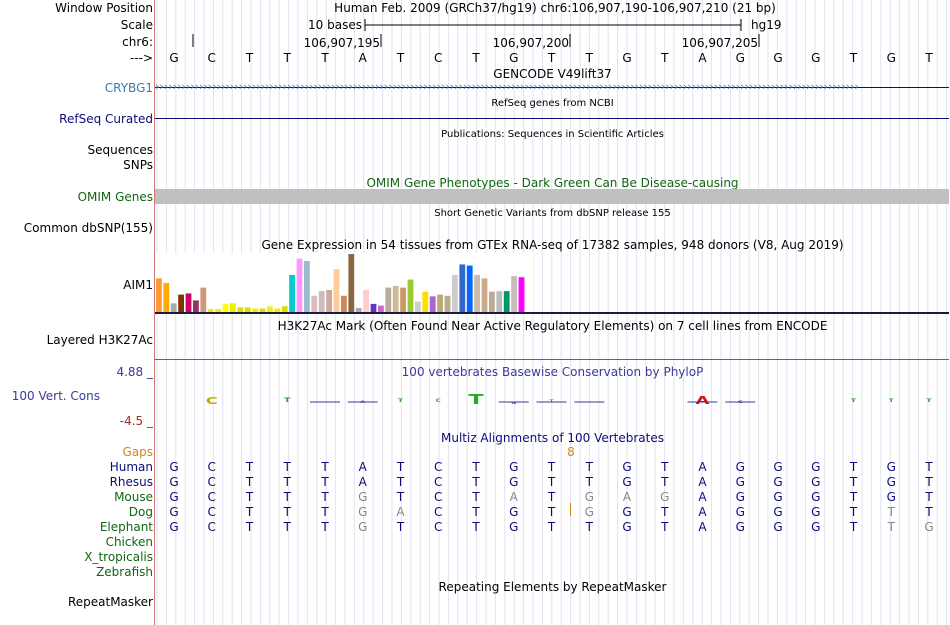  What do you see at coordinates (552, 438) in the screenshot?
I see `multiz-title: Multiz Alignments of 100 Vertebrates` at bounding box center [552, 438].